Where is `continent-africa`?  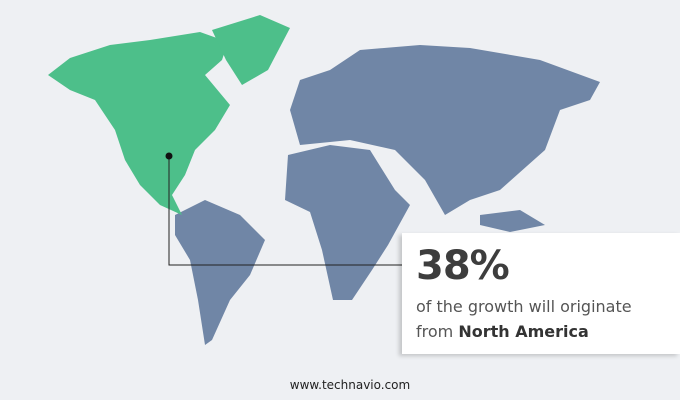 continent-africa is located at coordinates (347, 222).